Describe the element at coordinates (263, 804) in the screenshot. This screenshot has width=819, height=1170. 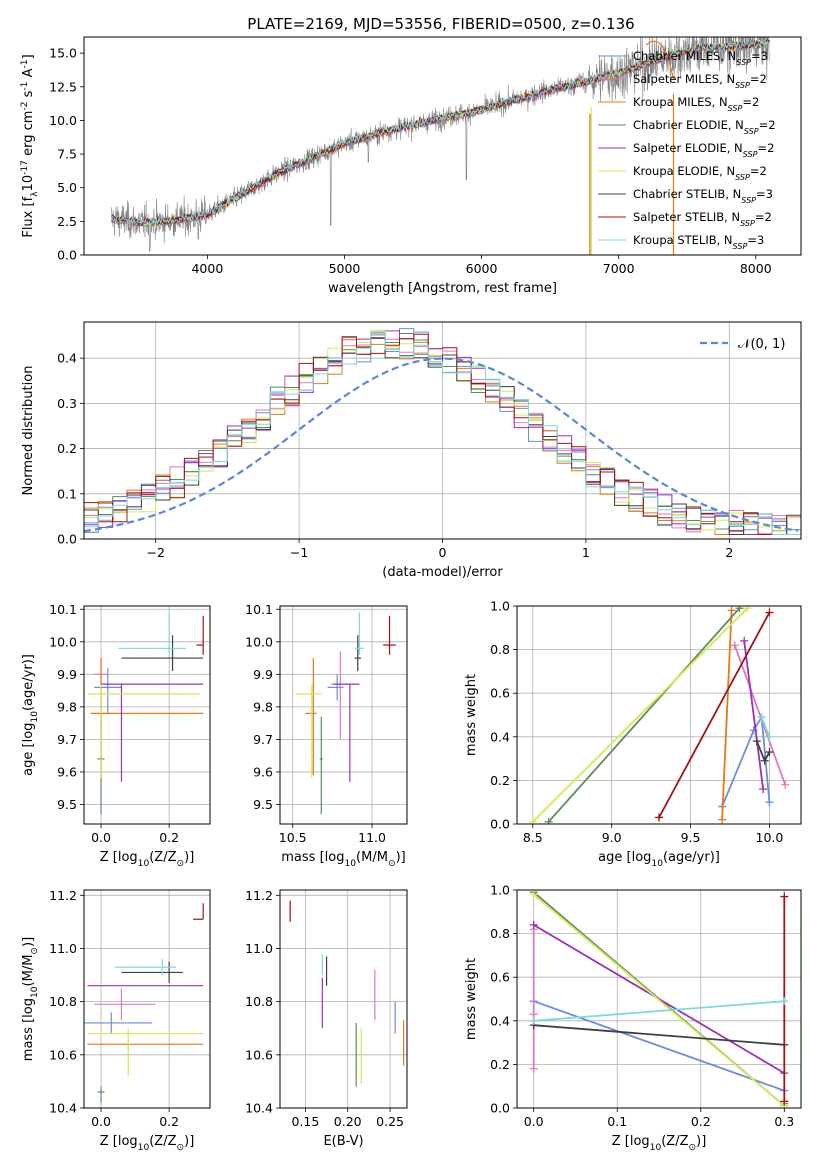
I see `y-tick-label: 9.5` at that location.